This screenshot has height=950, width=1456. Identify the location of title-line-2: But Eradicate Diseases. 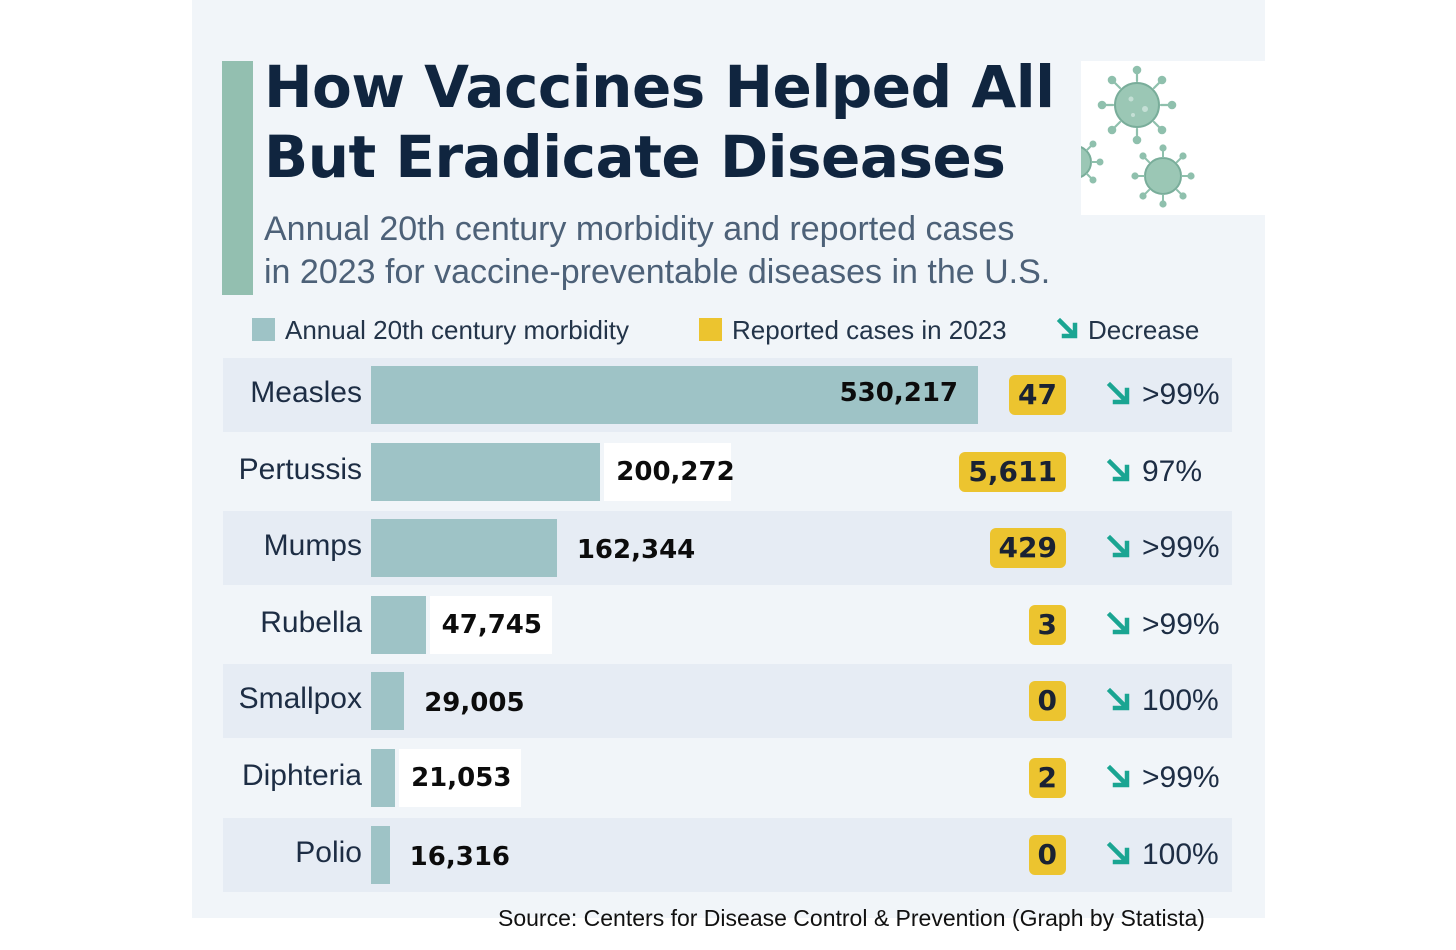
(635, 157).